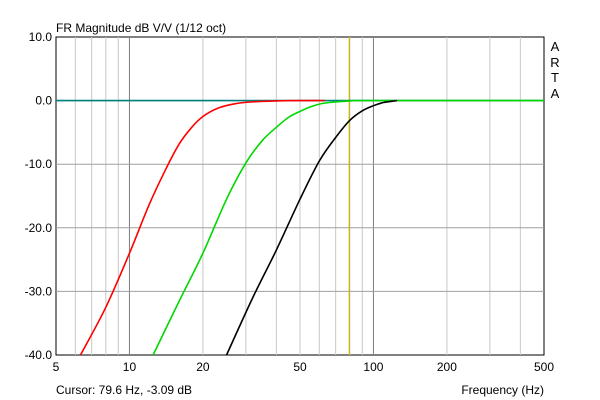 This screenshot has height=400, width=600. Describe the element at coordinates (39, 291) in the screenshot. I see `y-tick-label: -30.0` at that location.